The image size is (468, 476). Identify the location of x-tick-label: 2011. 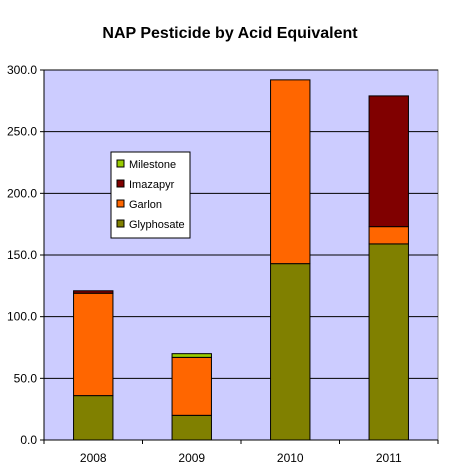
(389, 458).